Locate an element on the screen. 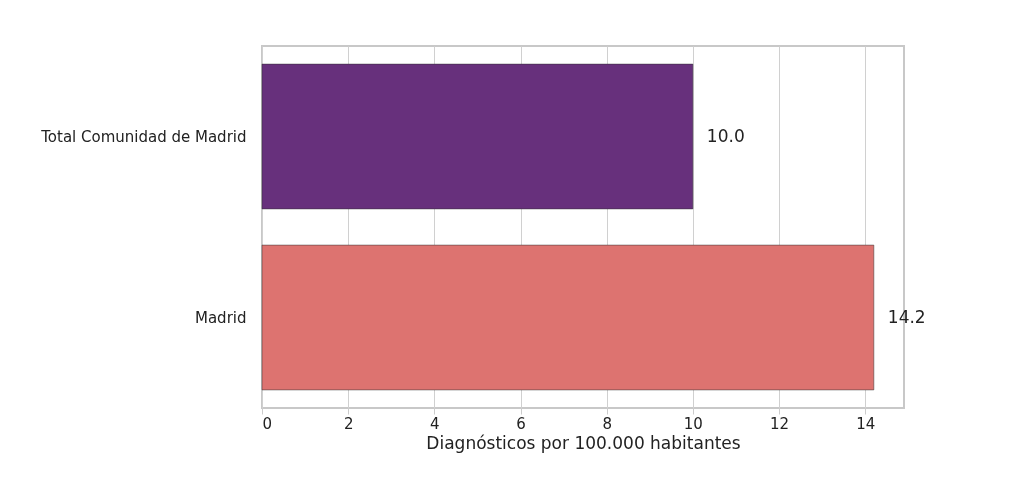 This screenshot has width=1018, height=495. x-tick-label: 8 is located at coordinates (607, 423).